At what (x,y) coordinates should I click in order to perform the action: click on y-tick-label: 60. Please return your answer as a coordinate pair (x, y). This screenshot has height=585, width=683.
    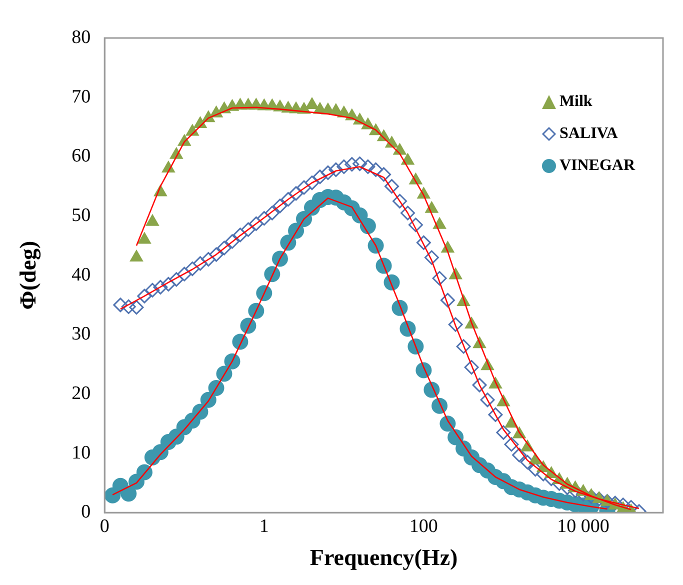
    Looking at the image, I should click on (81, 156).